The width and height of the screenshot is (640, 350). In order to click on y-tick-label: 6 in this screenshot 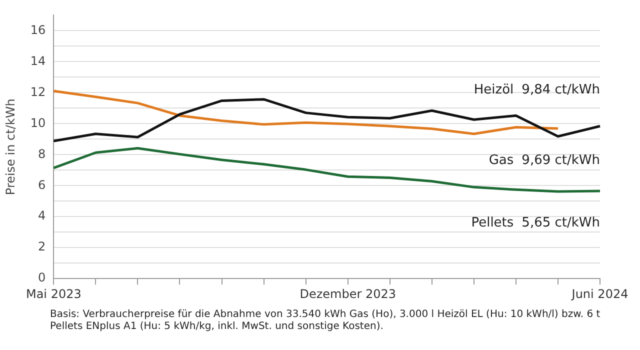, I will do `click(42, 185)`.